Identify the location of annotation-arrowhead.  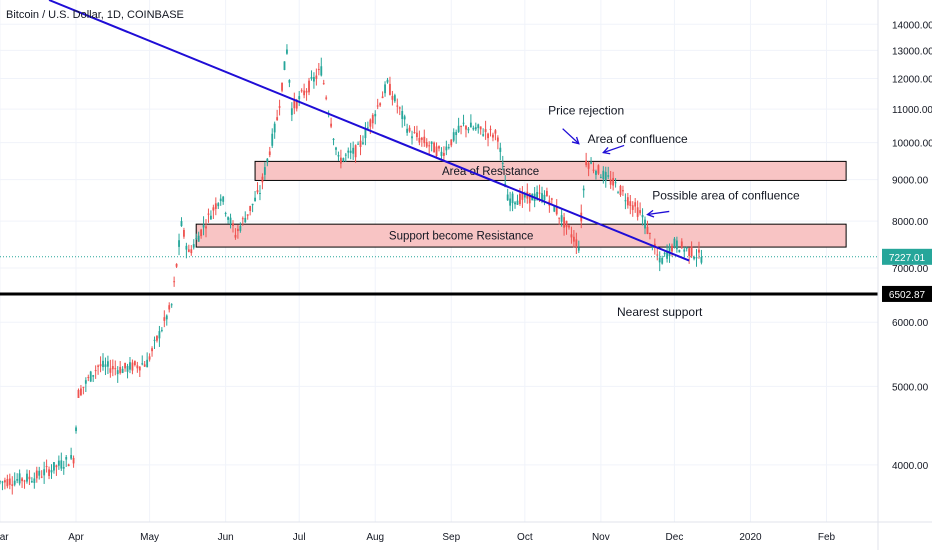
(575, 140).